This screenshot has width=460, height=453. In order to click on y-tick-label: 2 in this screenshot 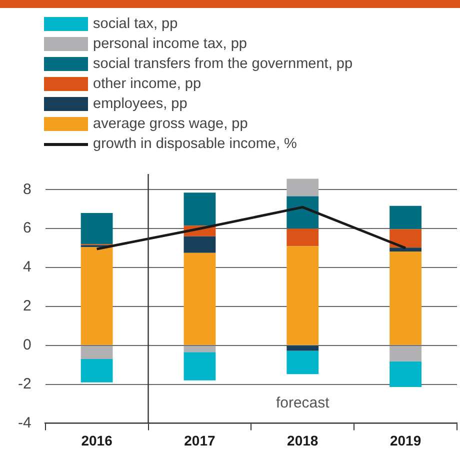, I will do `click(27, 306)`.